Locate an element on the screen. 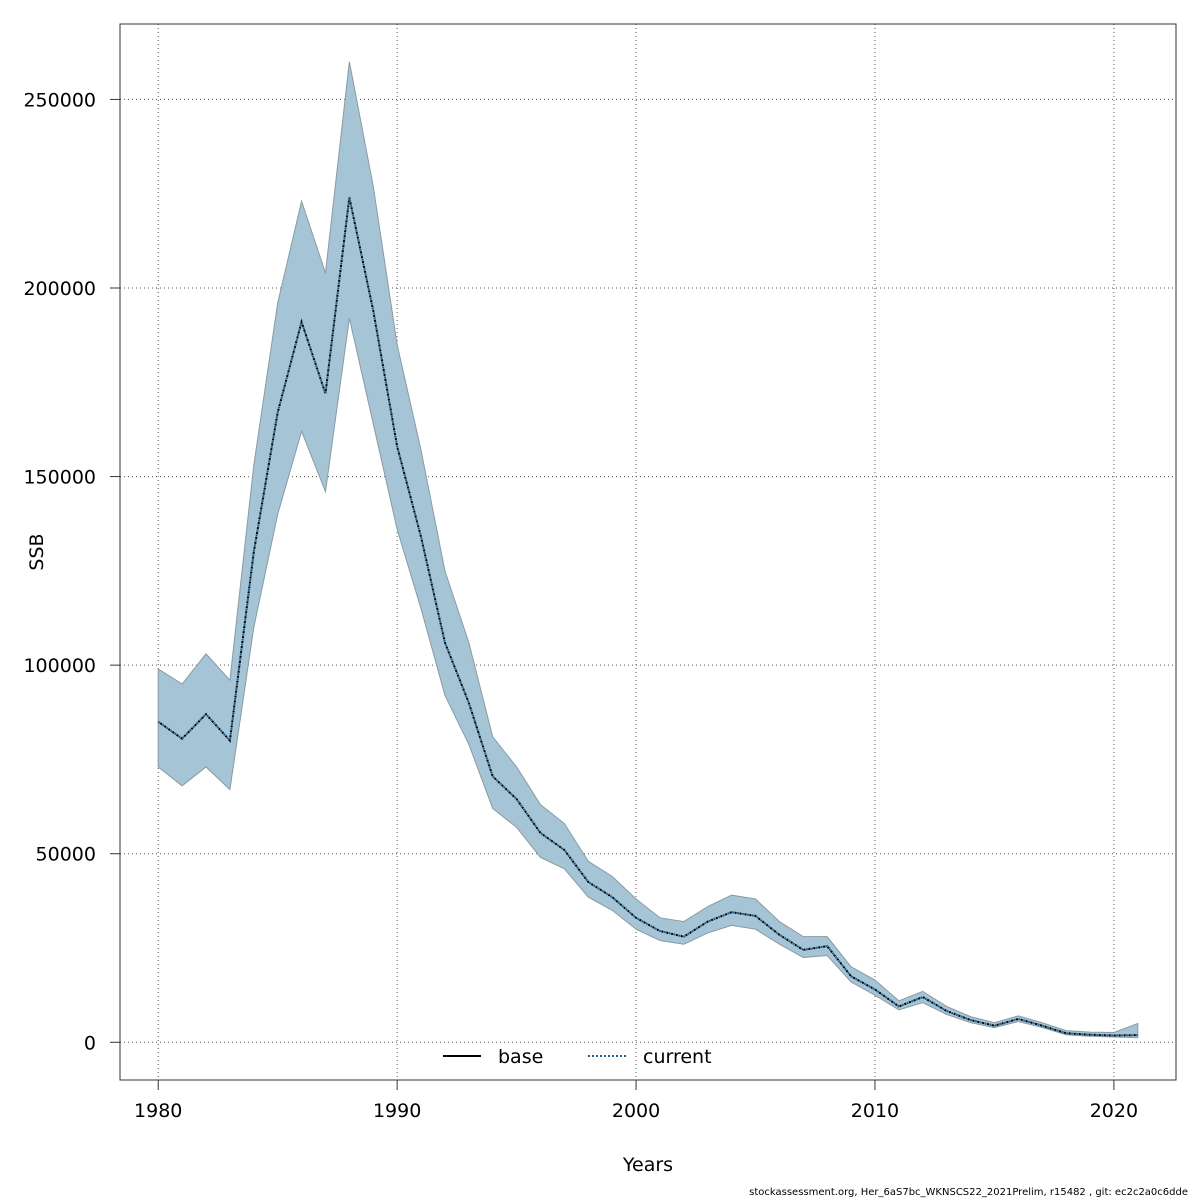 Image resolution: width=1200 pixels, height=1200 pixels. x-axis: 1980 1990 2000 2010 2020 is located at coordinates (636, 1101).